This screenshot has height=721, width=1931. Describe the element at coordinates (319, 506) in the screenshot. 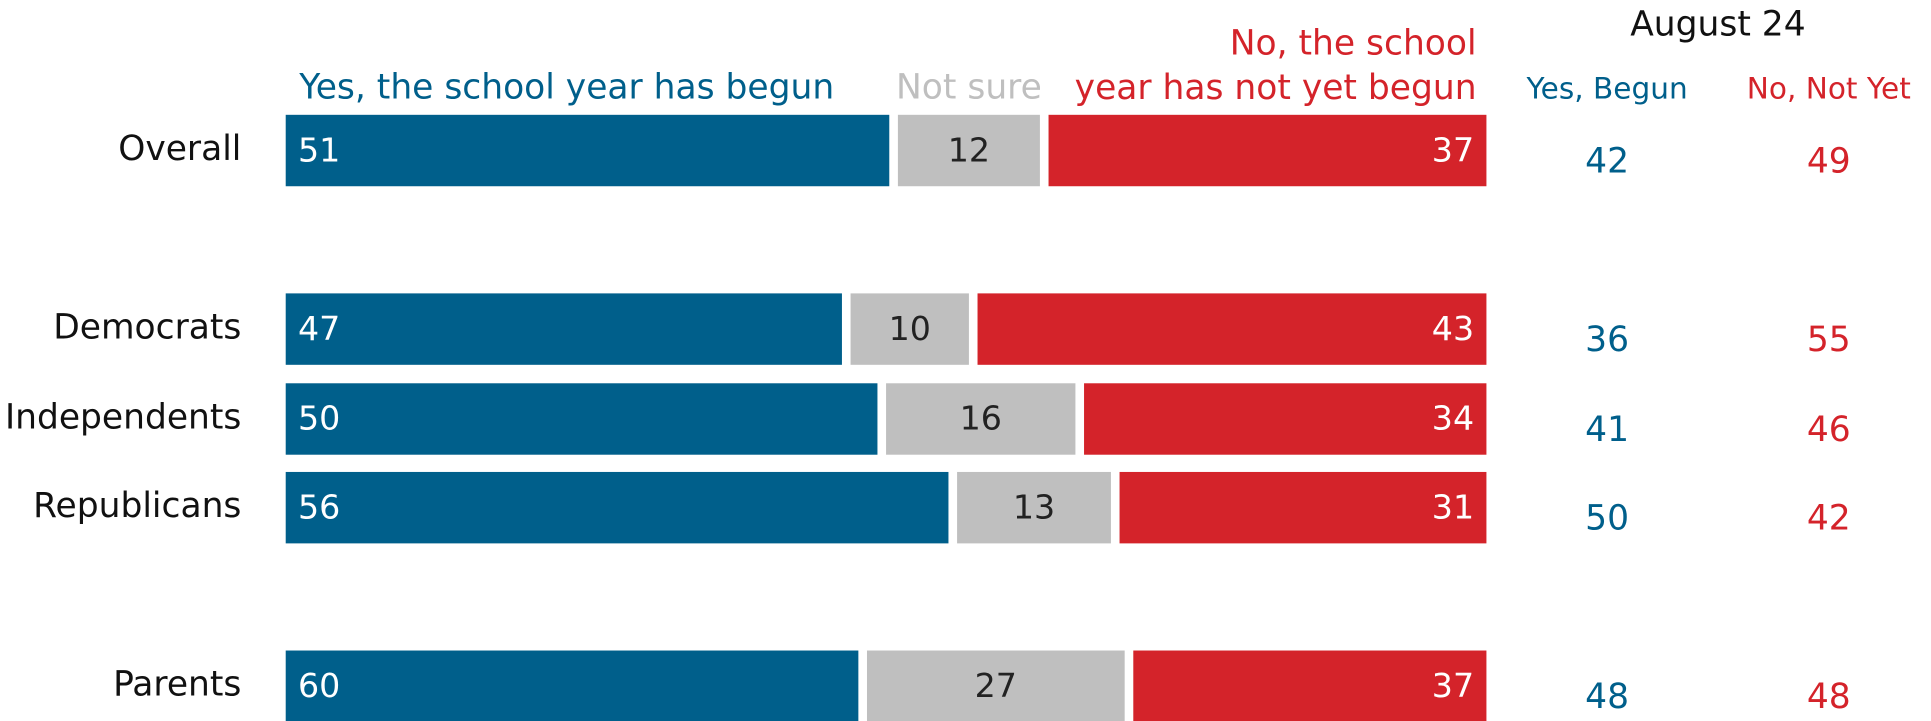

I see `value-label: 56` at that location.